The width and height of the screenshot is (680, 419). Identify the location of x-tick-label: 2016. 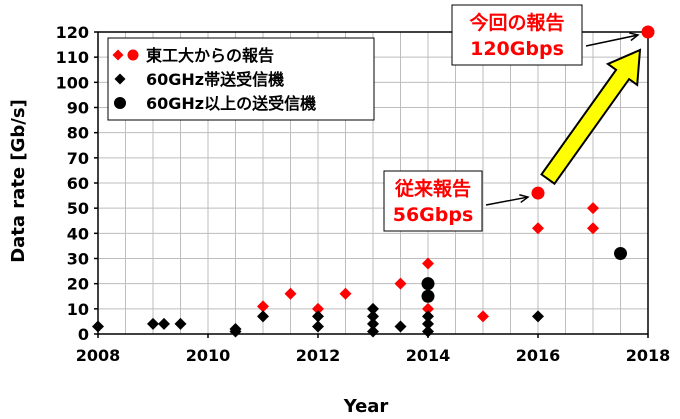
(538, 355).